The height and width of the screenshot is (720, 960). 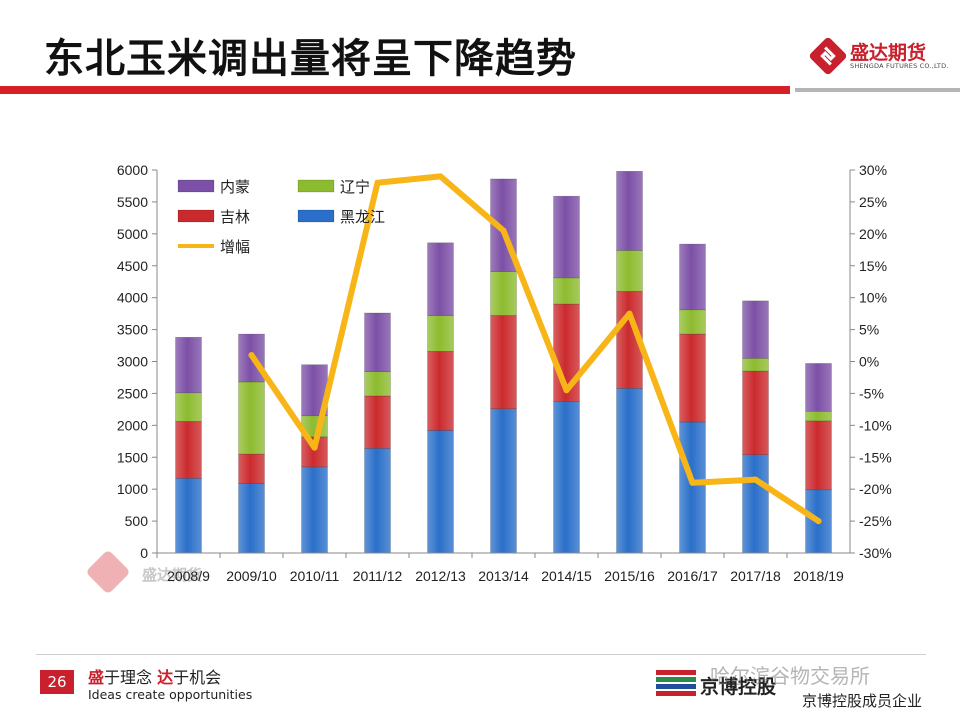 What do you see at coordinates (875, 457) in the screenshot?
I see `right-tick-label: -15%` at bounding box center [875, 457].